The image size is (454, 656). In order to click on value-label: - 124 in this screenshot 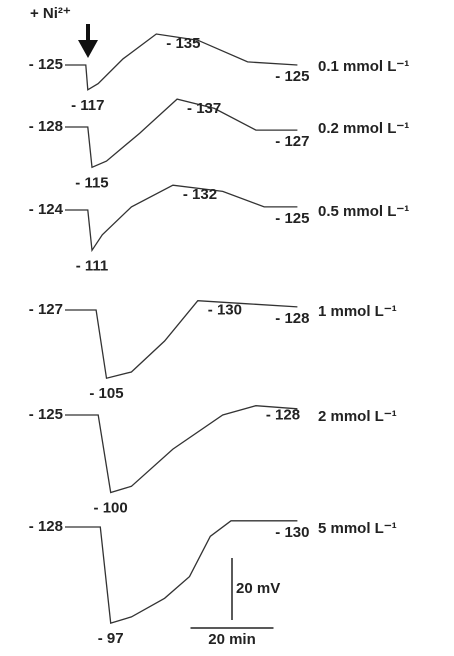, I will do `click(46, 209)`.